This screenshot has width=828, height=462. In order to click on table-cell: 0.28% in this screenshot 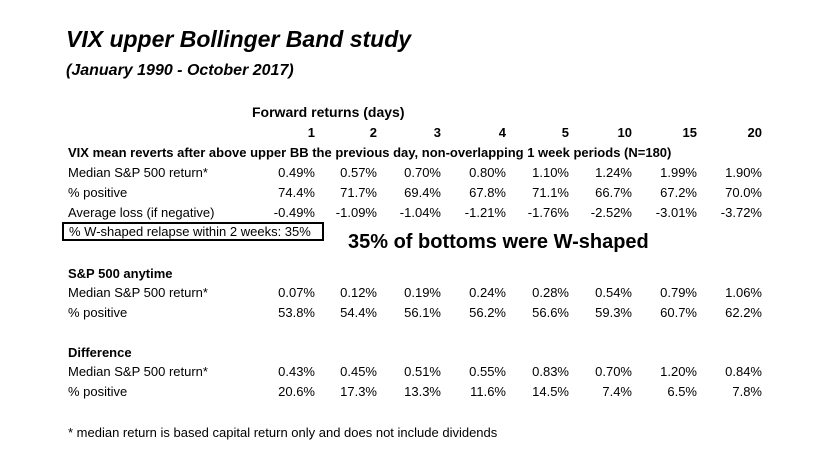, I will do `click(550, 292)`.